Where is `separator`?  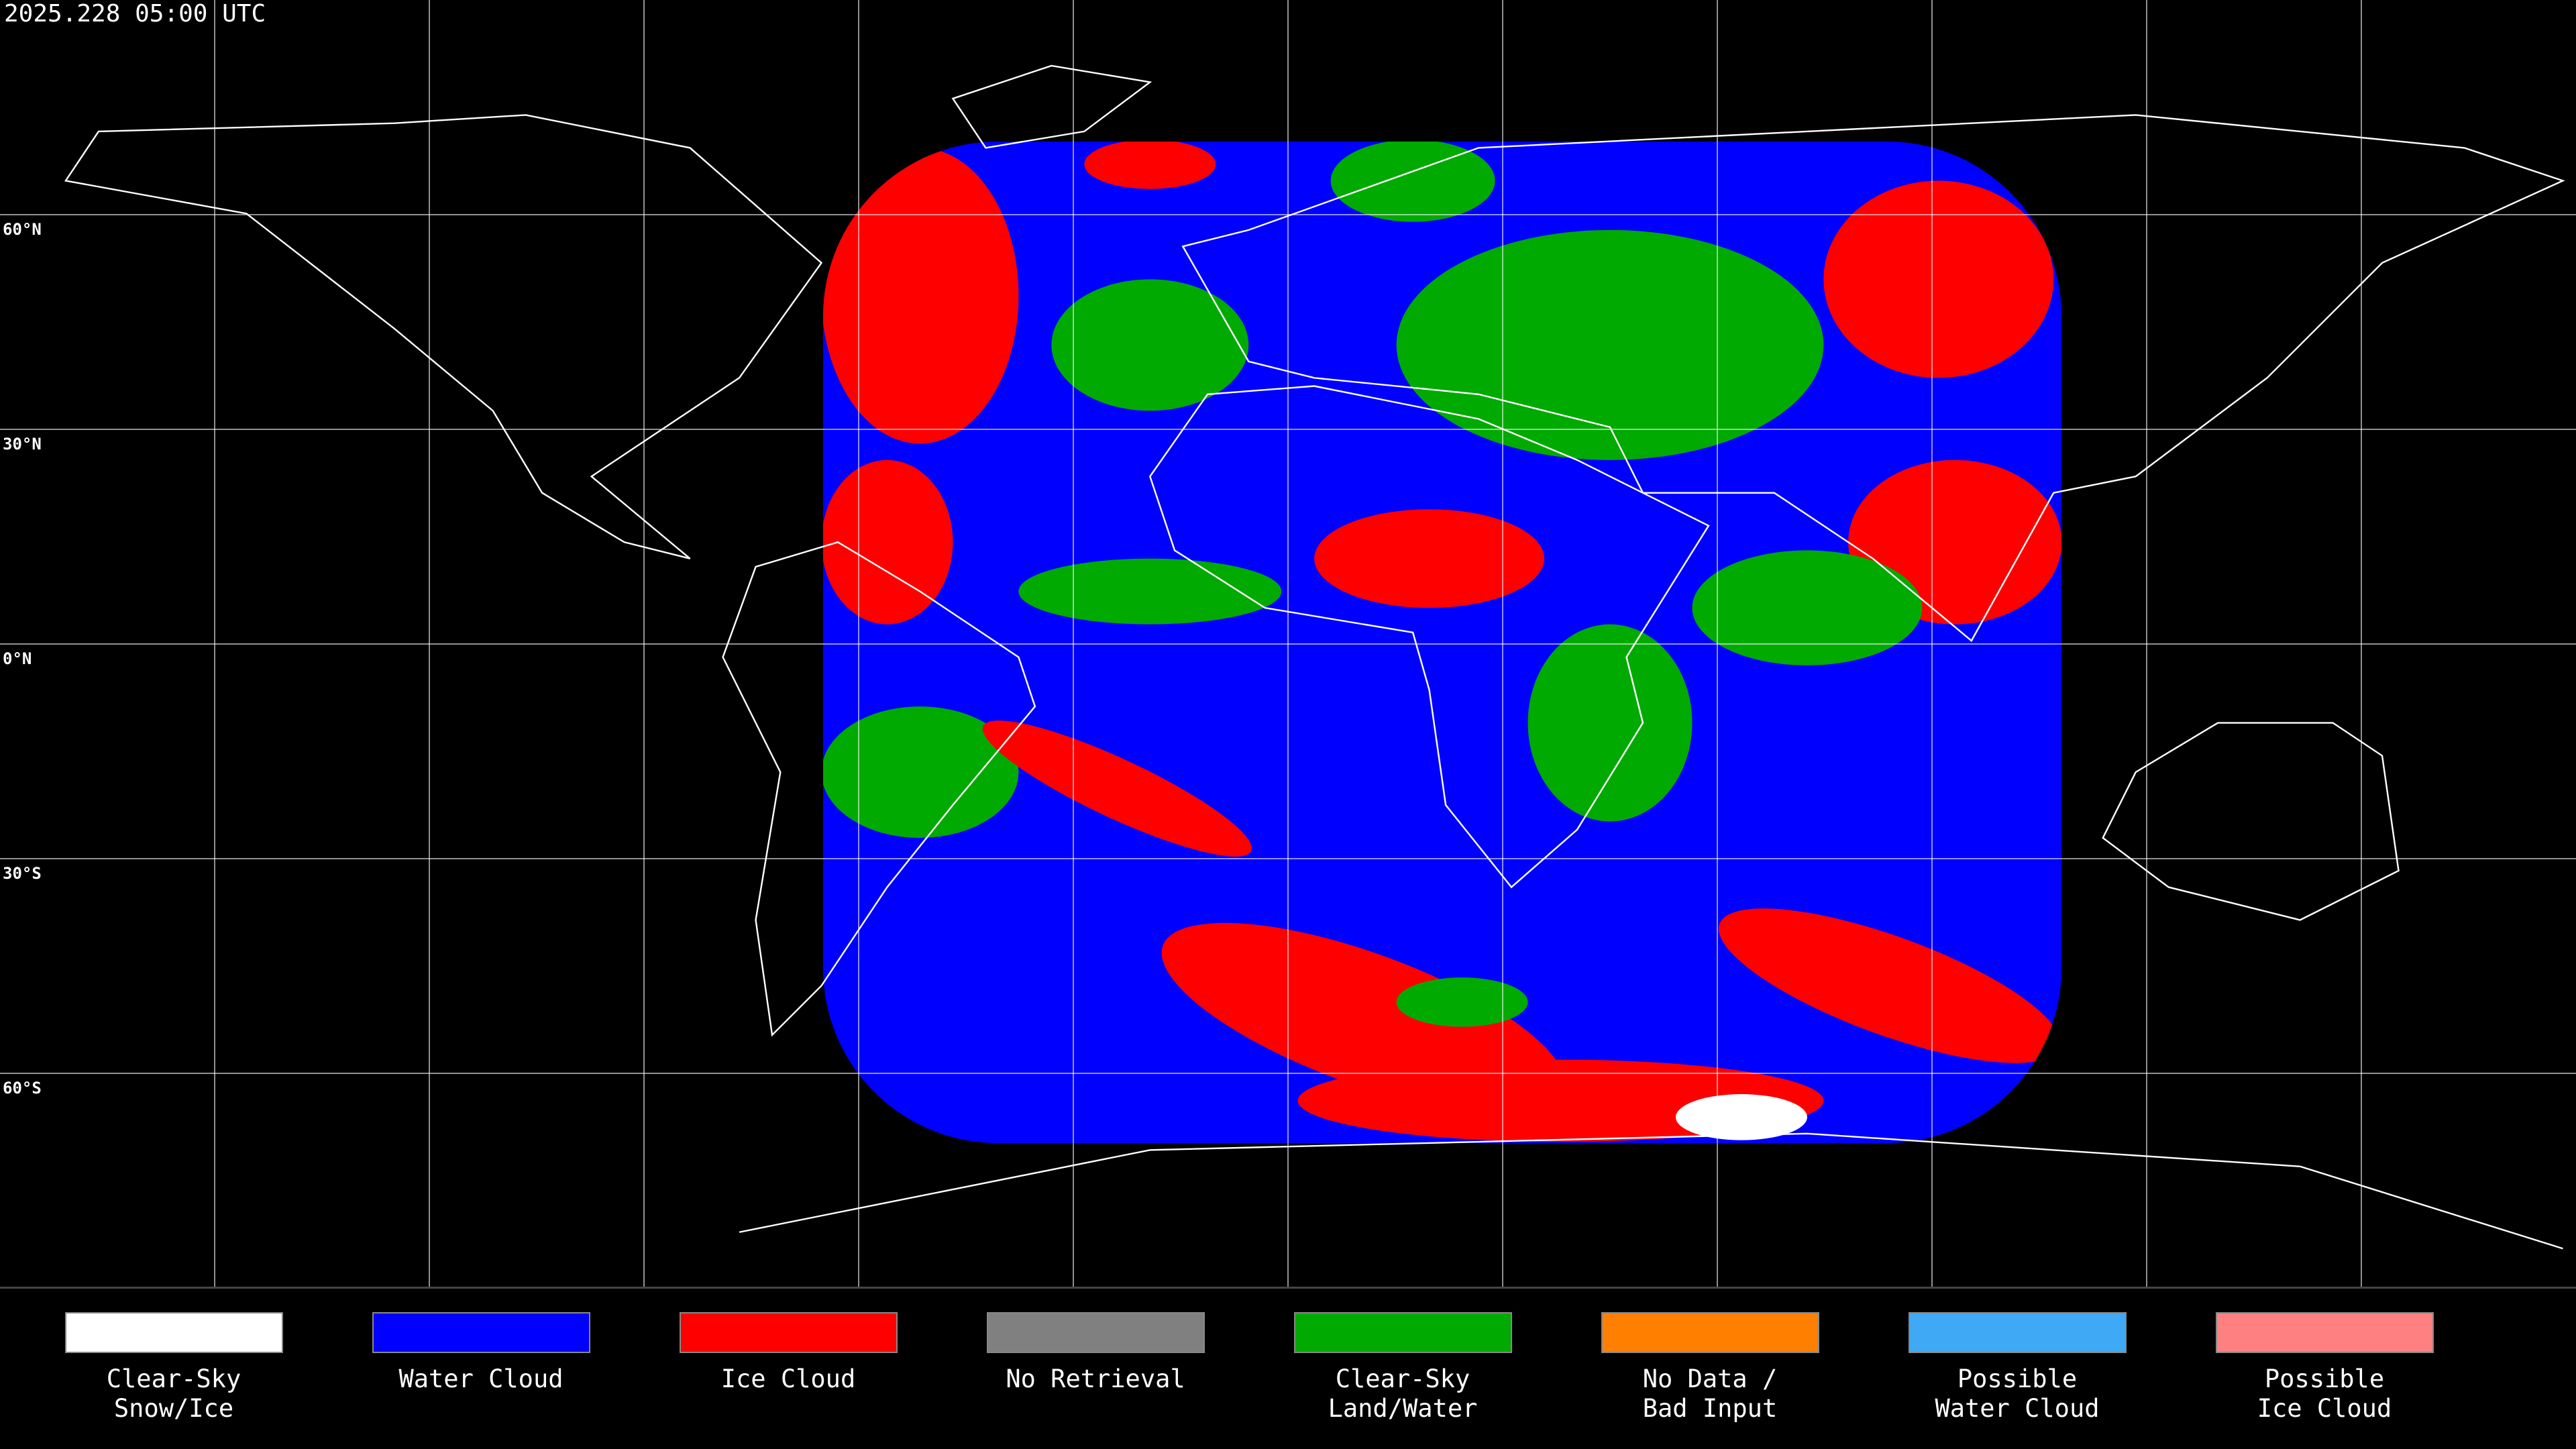
separator is located at coordinates (1288, 1288).